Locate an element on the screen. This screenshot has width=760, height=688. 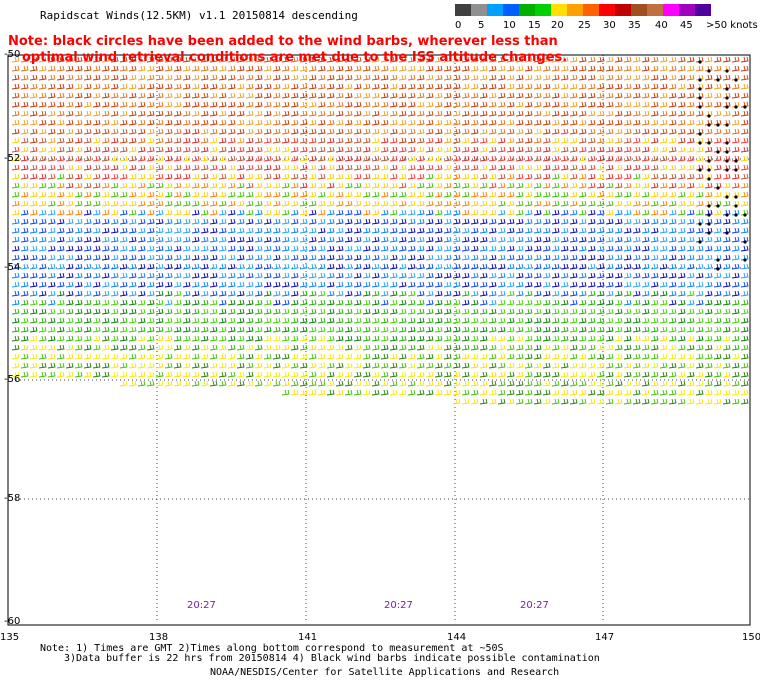
legend-swatch is located at coordinates (575, 10).